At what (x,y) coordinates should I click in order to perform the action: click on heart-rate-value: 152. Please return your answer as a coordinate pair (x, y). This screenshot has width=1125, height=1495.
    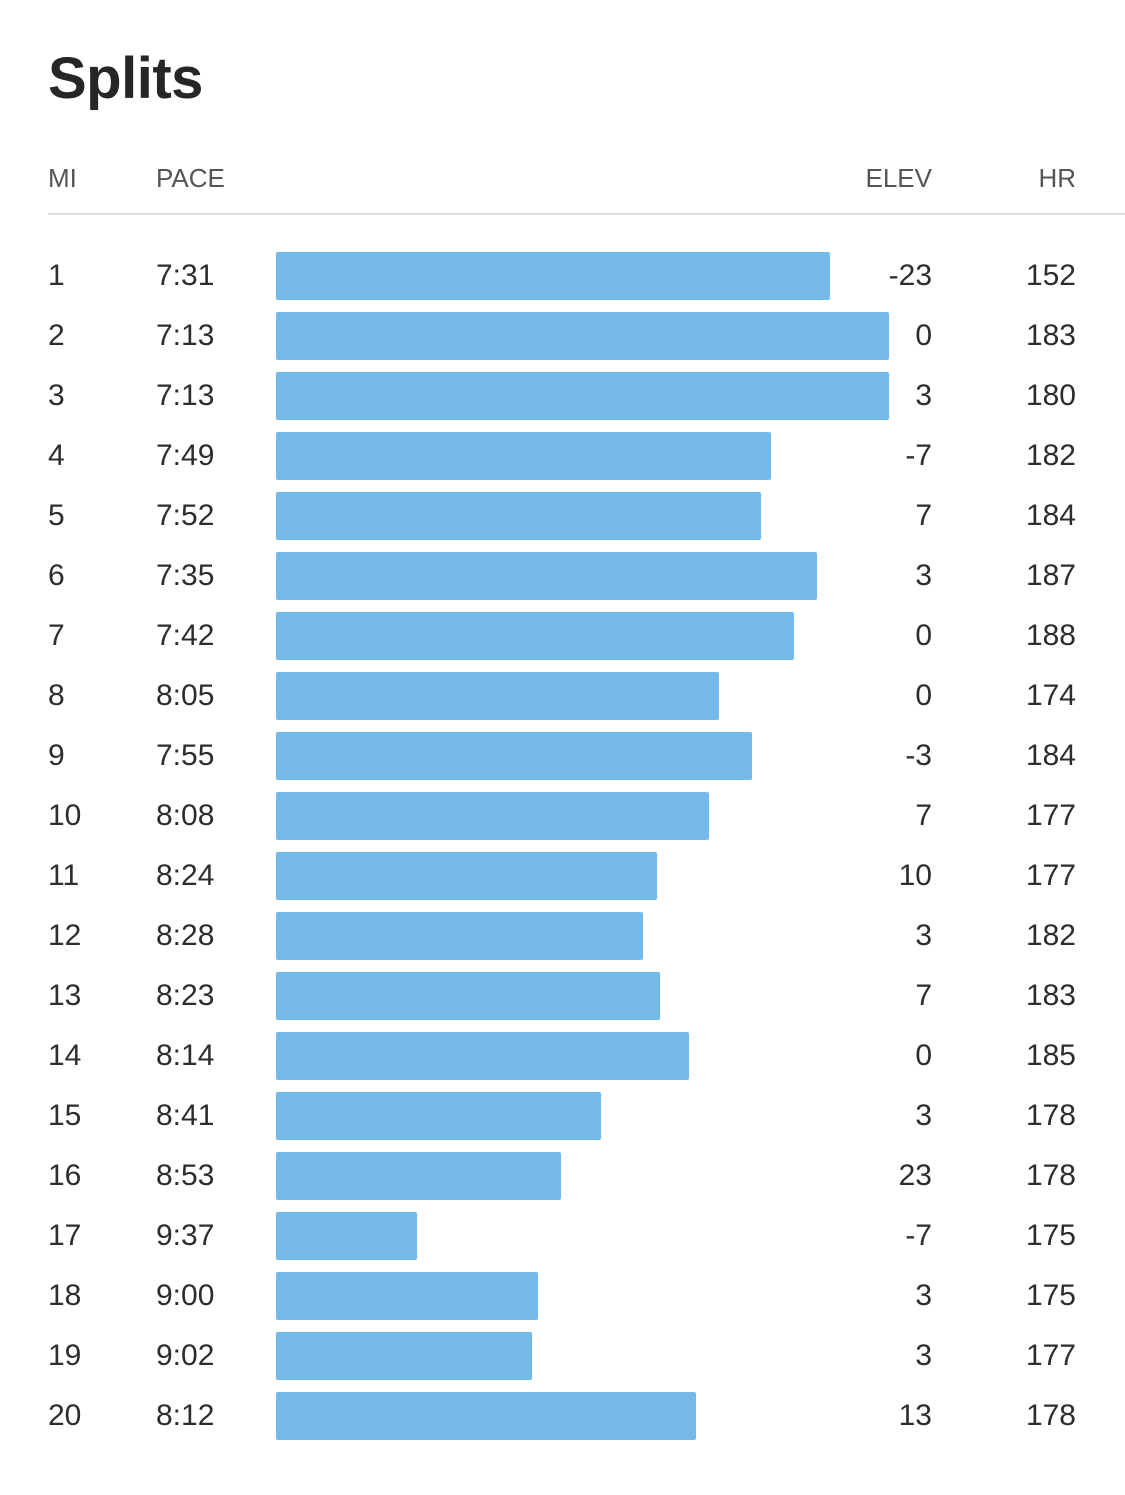
    Looking at the image, I should click on (1050, 275).